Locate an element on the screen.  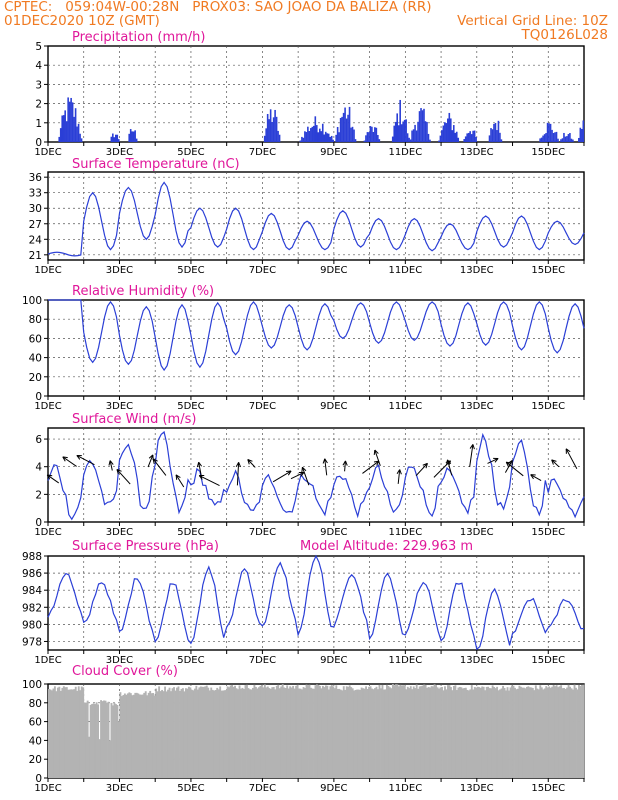
y-tick-label: 40 is located at coordinates (35, 741).